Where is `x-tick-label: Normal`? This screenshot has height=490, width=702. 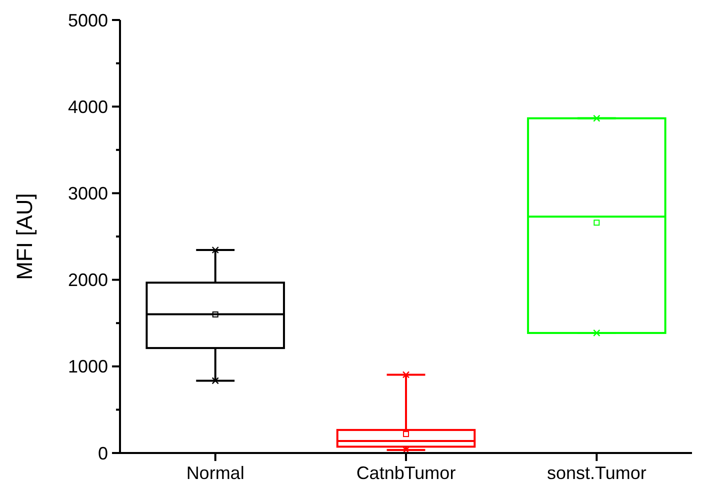 x-tick-label: Normal is located at coordinates (215, 473).